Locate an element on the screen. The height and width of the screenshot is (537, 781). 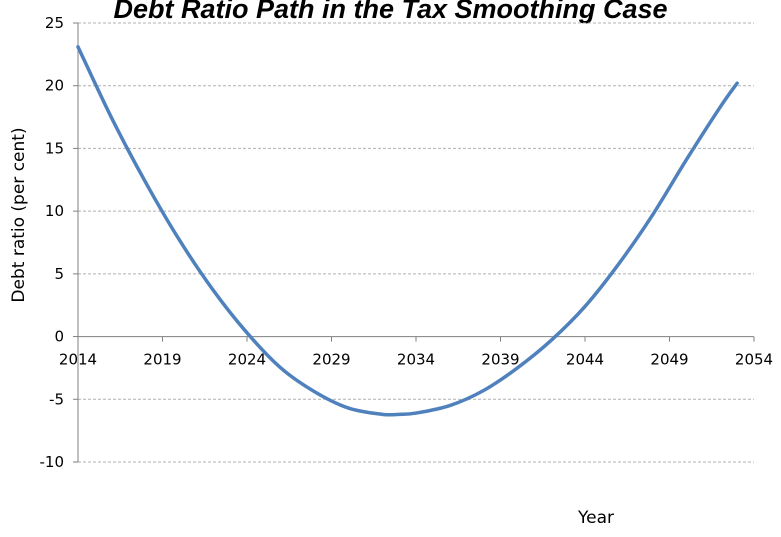
x-tick-label: 2019 is located at coordinates (162, 360).